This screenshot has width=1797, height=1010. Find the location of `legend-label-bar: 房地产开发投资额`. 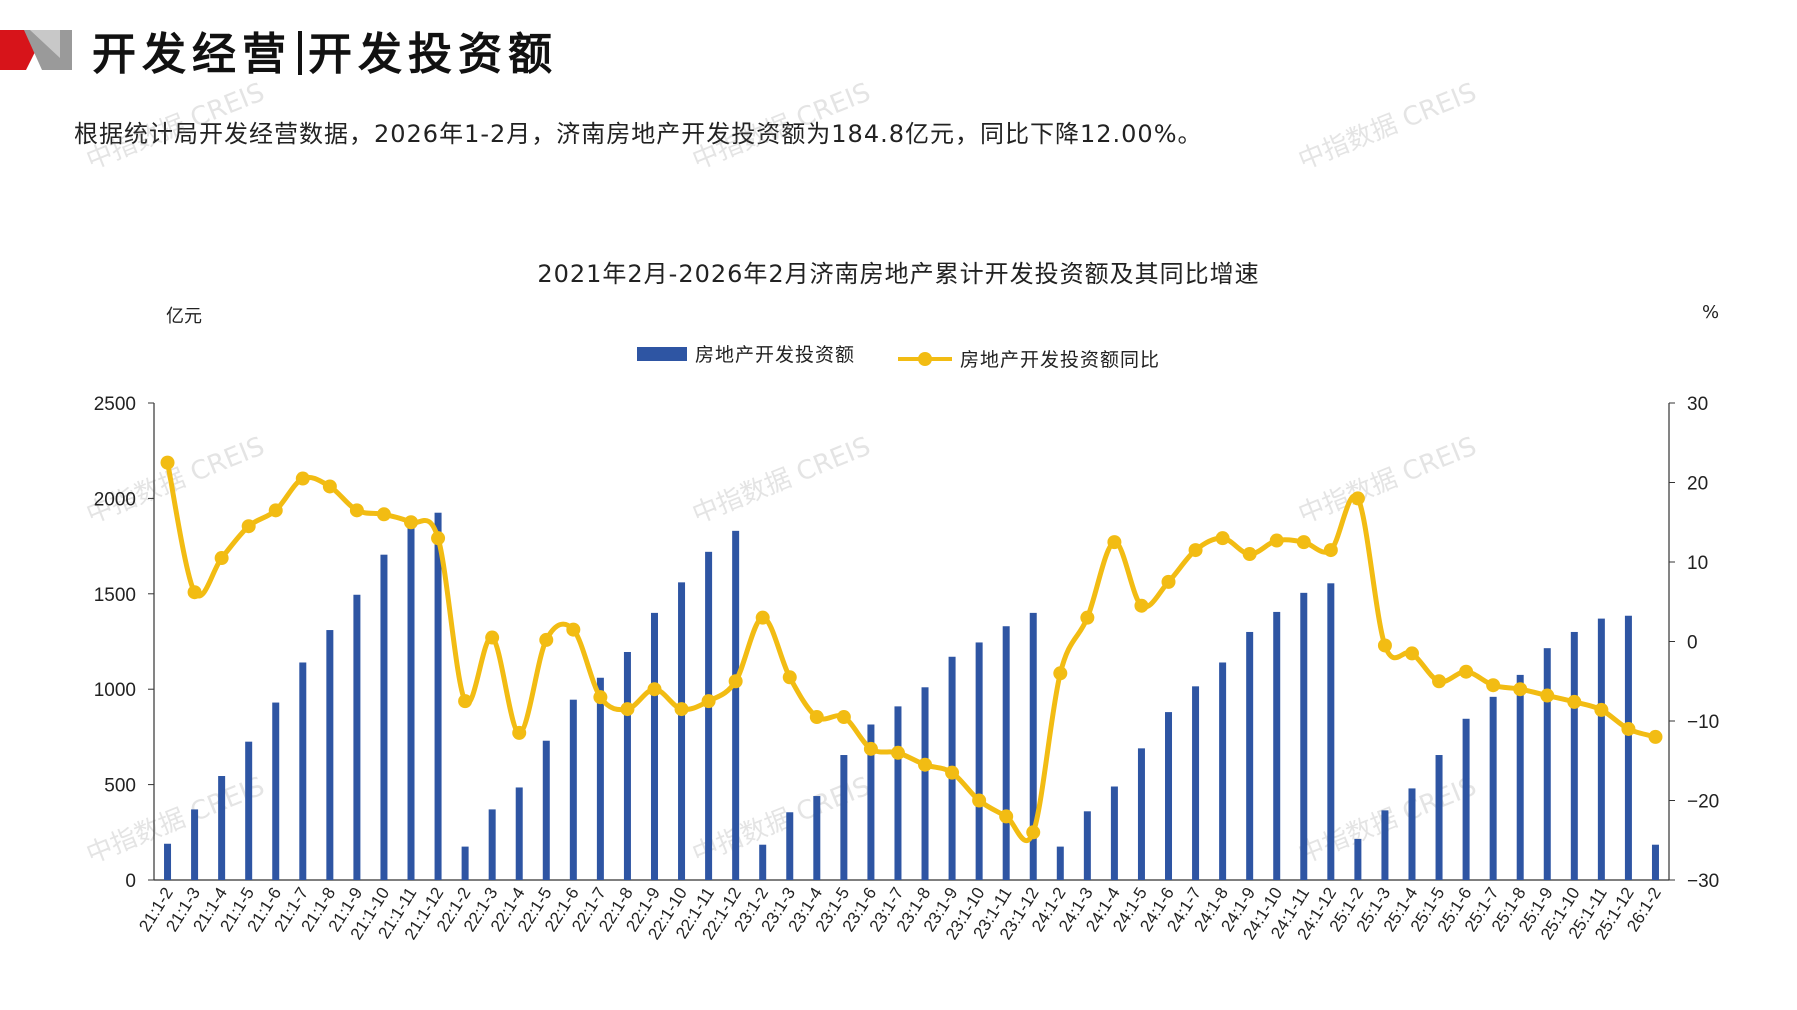

legend-label-bar: 房地产开发投资额 is located at coordinates (774, 355).